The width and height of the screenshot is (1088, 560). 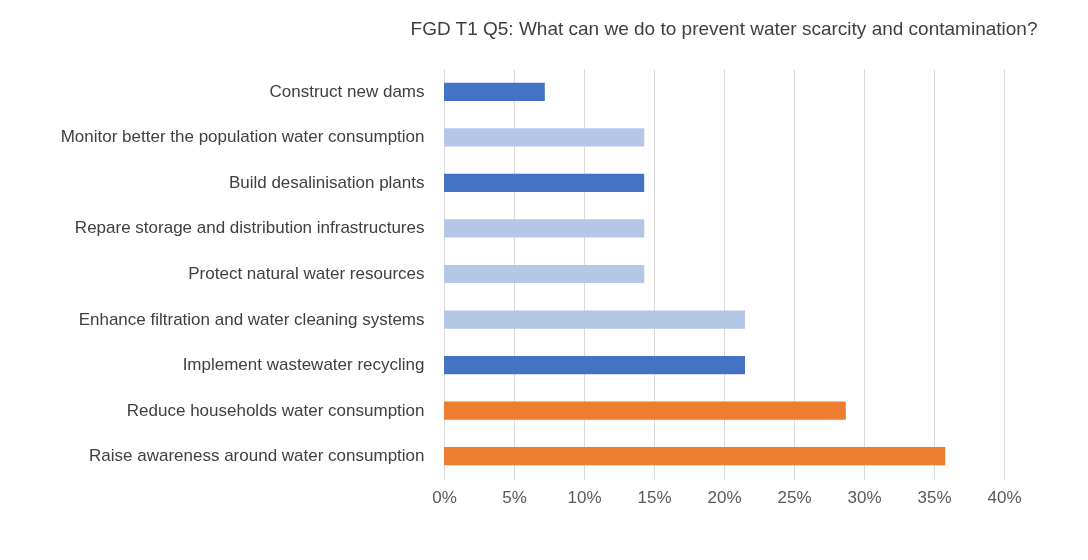 I want to click on x-tick-label: 25%, so click(x=794, y=497).